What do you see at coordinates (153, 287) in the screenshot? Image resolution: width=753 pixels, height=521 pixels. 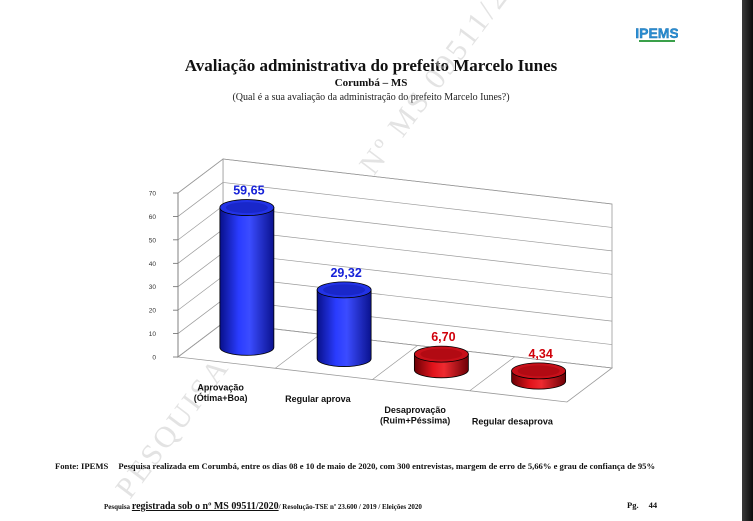 I see `y-tick-label: 30` at bounding box center [153, 287].